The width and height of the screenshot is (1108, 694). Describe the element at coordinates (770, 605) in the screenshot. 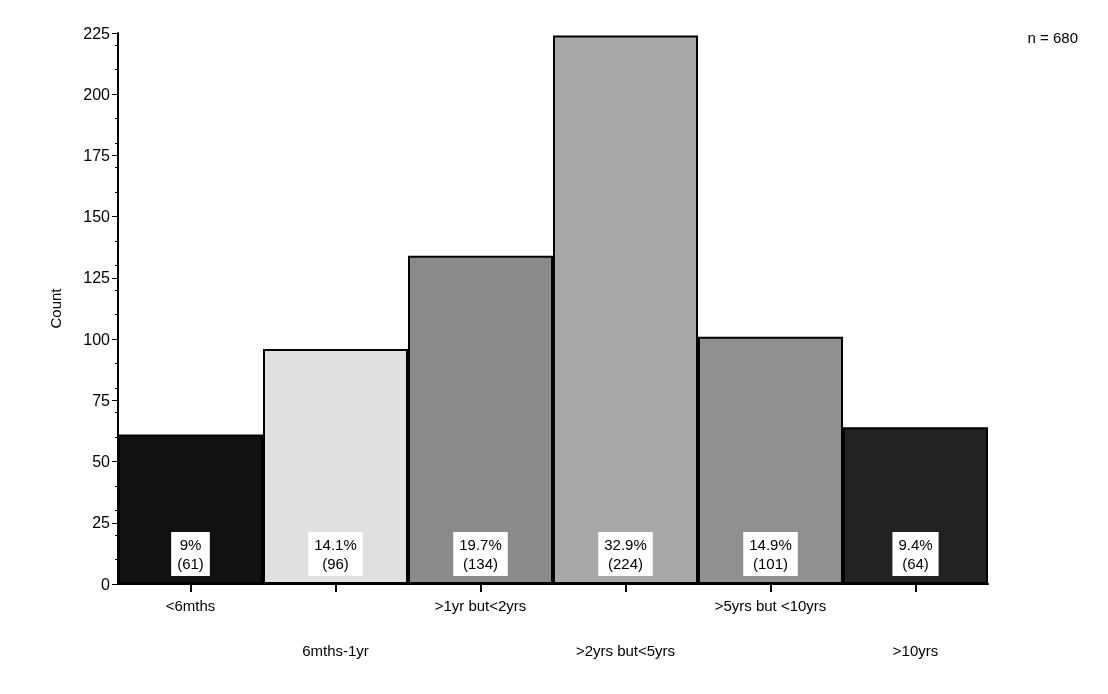

I see `x-tick-label: >5yrs but <10yrs` at that location.